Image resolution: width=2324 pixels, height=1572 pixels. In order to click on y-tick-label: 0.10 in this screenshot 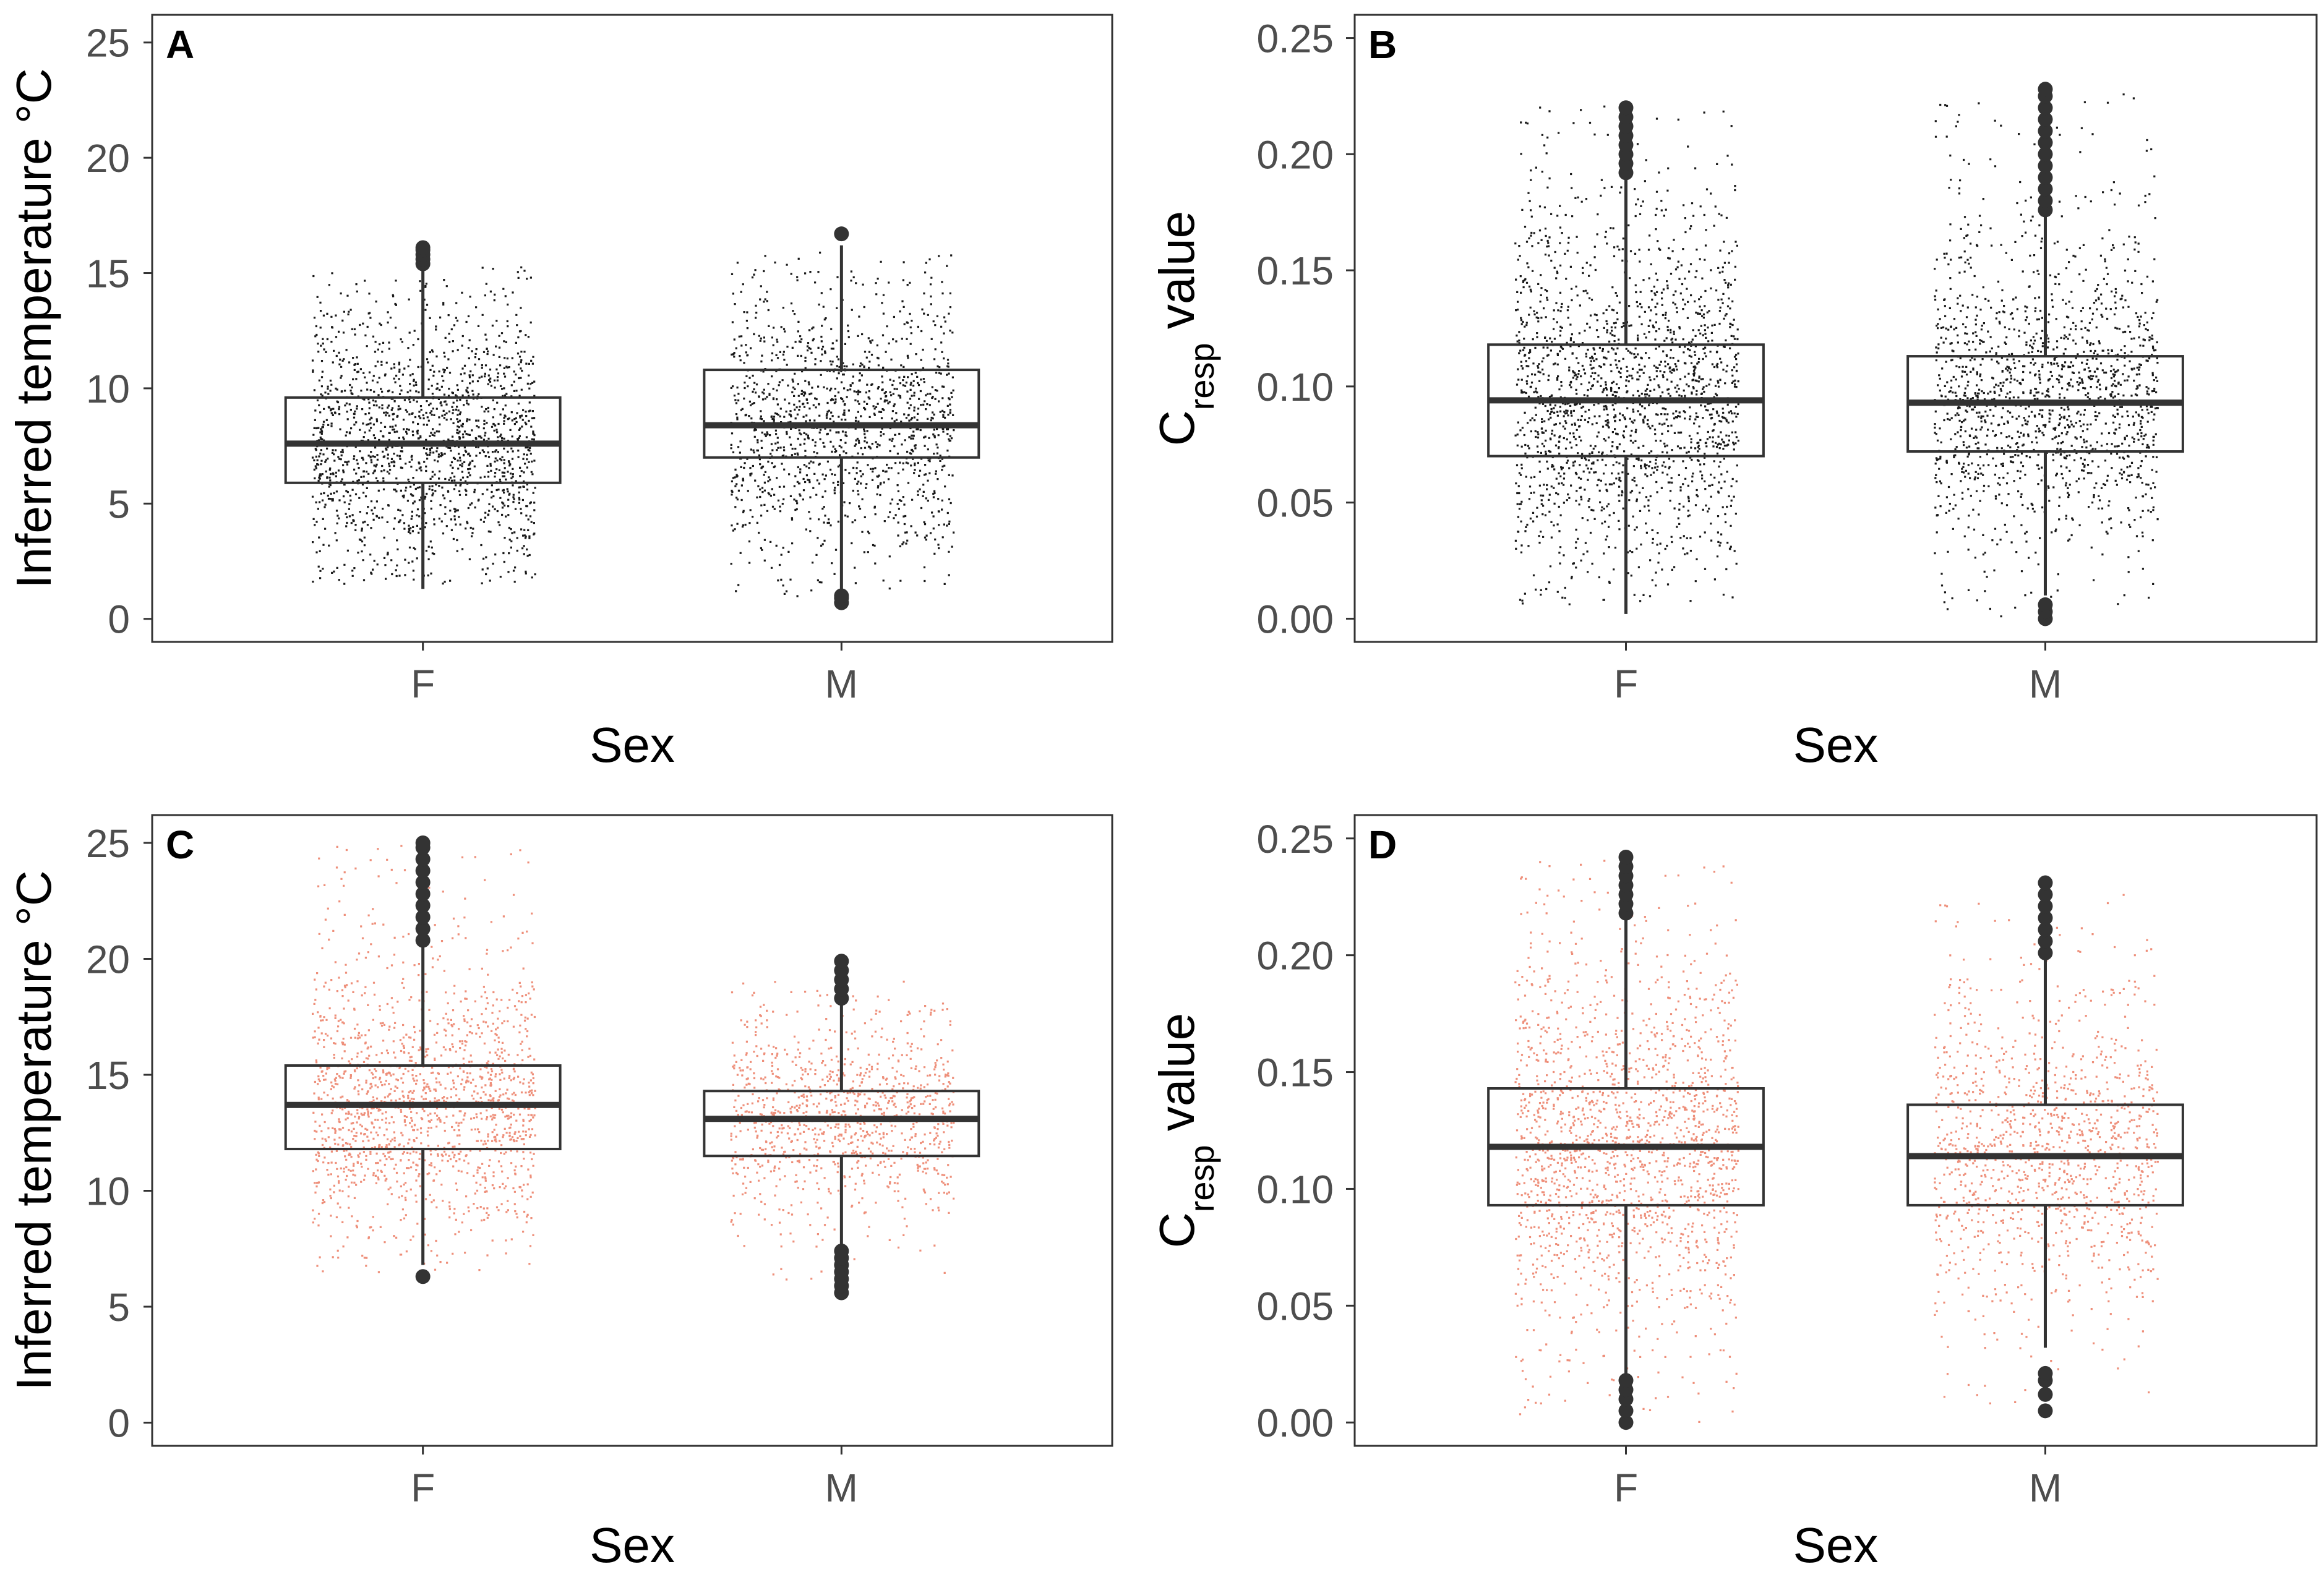, I will do `click(1295, 387)`.